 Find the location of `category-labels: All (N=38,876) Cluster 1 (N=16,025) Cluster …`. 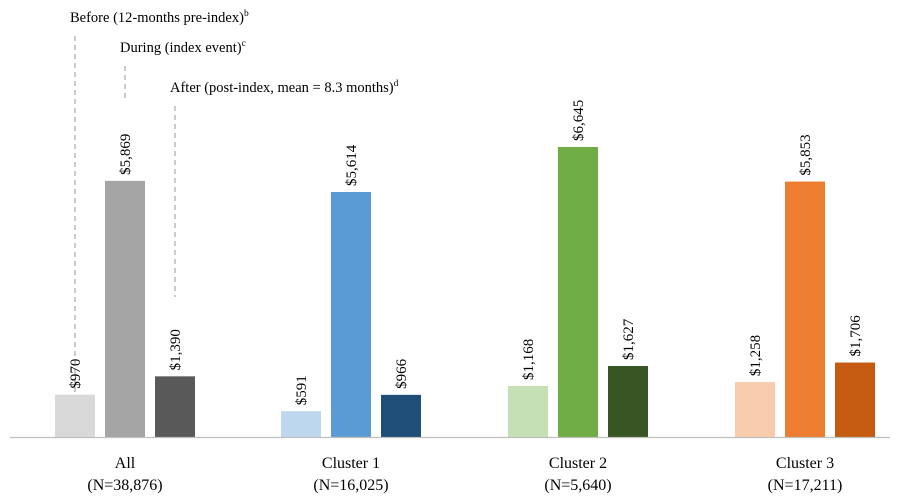

category-labels: All (N=38,876) Cluster 1 (N=16,025) Cluster … is located at coordinates (464, 474).